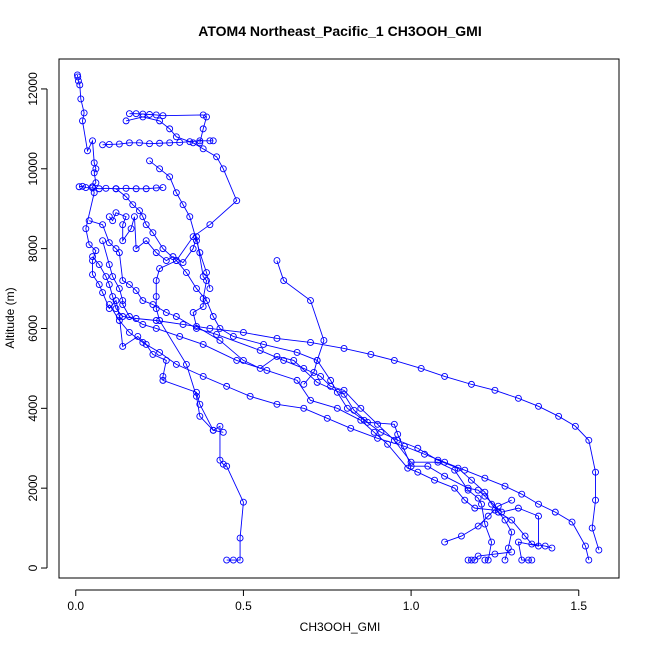 Image resolution: width=650 pixels, height=650 pixels. I want to click on y-tick-label: 2000, so click(33, 488).